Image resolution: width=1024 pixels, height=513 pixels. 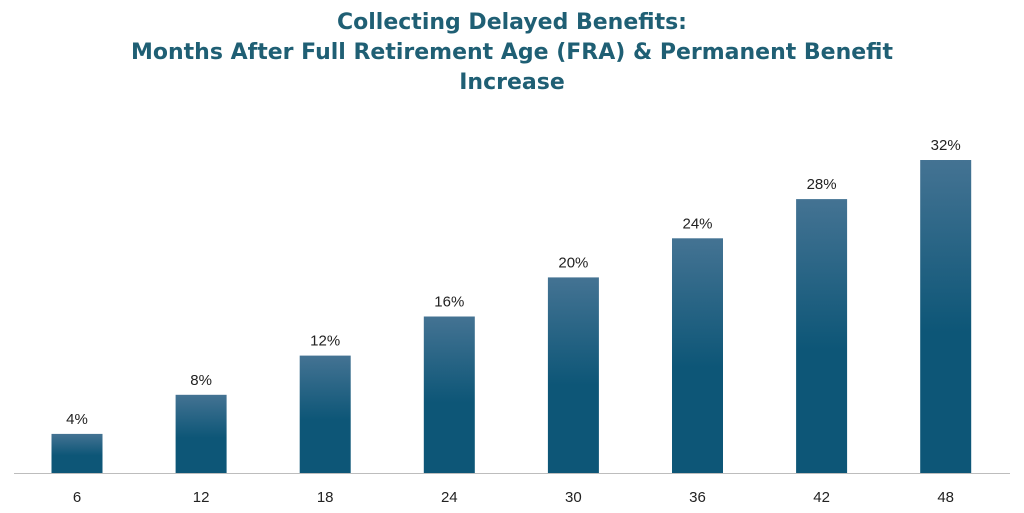 What do you see at coordinates (512, 22) in the screenshot?
I see `chart-title-line-1: Collecting Delayed Benefits:` at bounding box center [512, 22].